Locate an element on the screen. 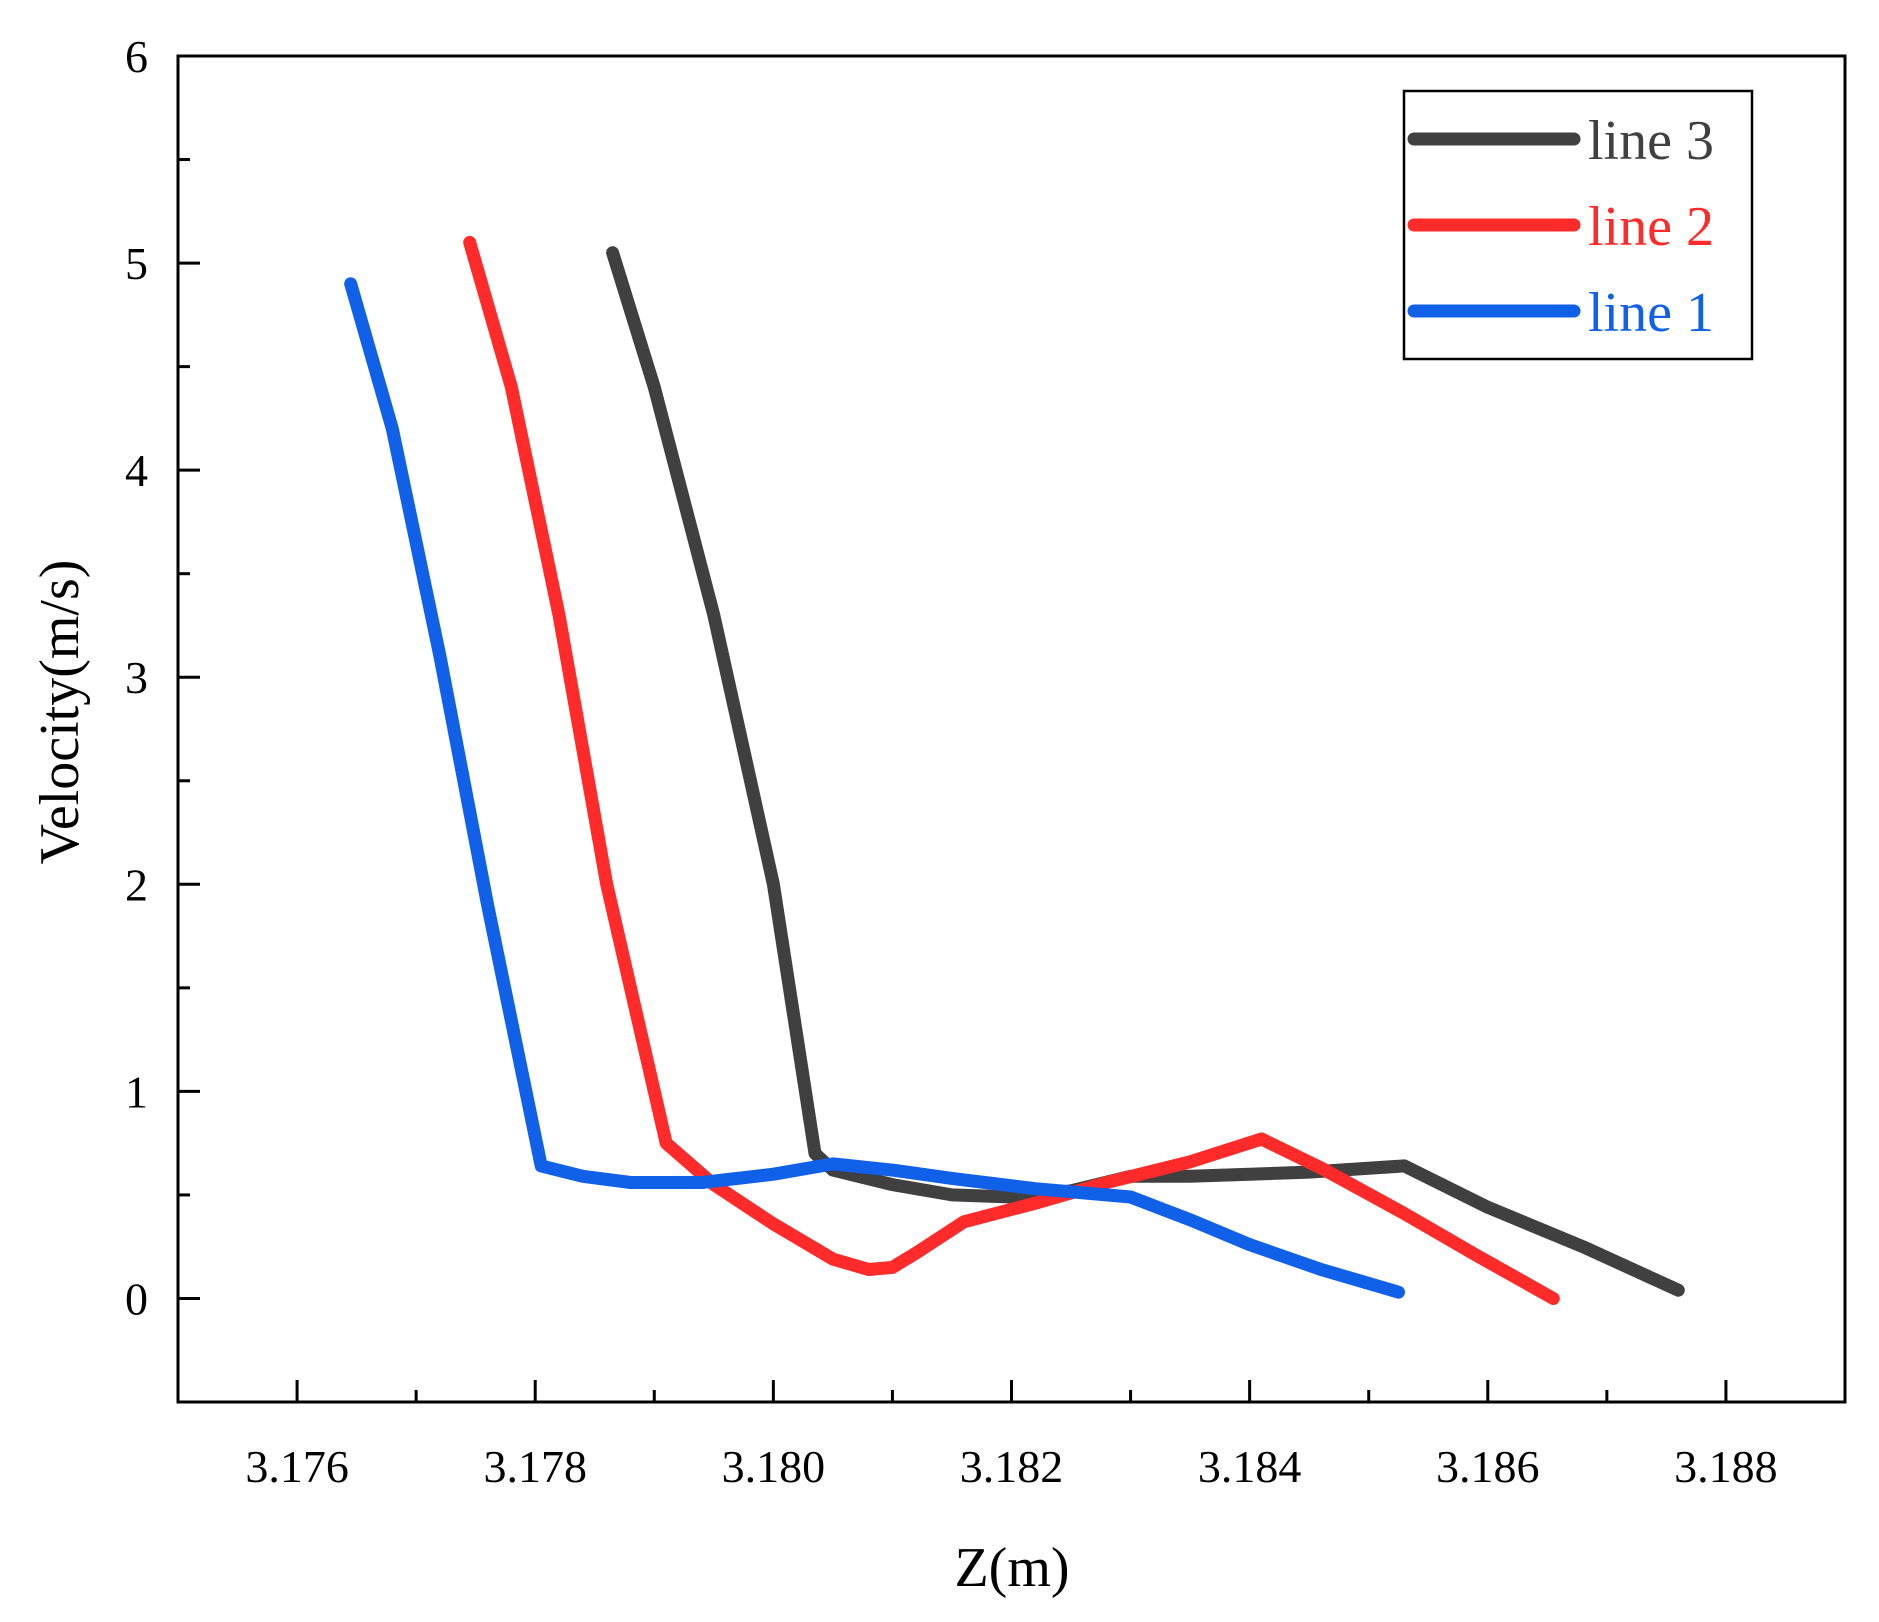 This screenshot has height=1622, width=1879. legend-label: line 3 is located at coordinates (1651, 141).